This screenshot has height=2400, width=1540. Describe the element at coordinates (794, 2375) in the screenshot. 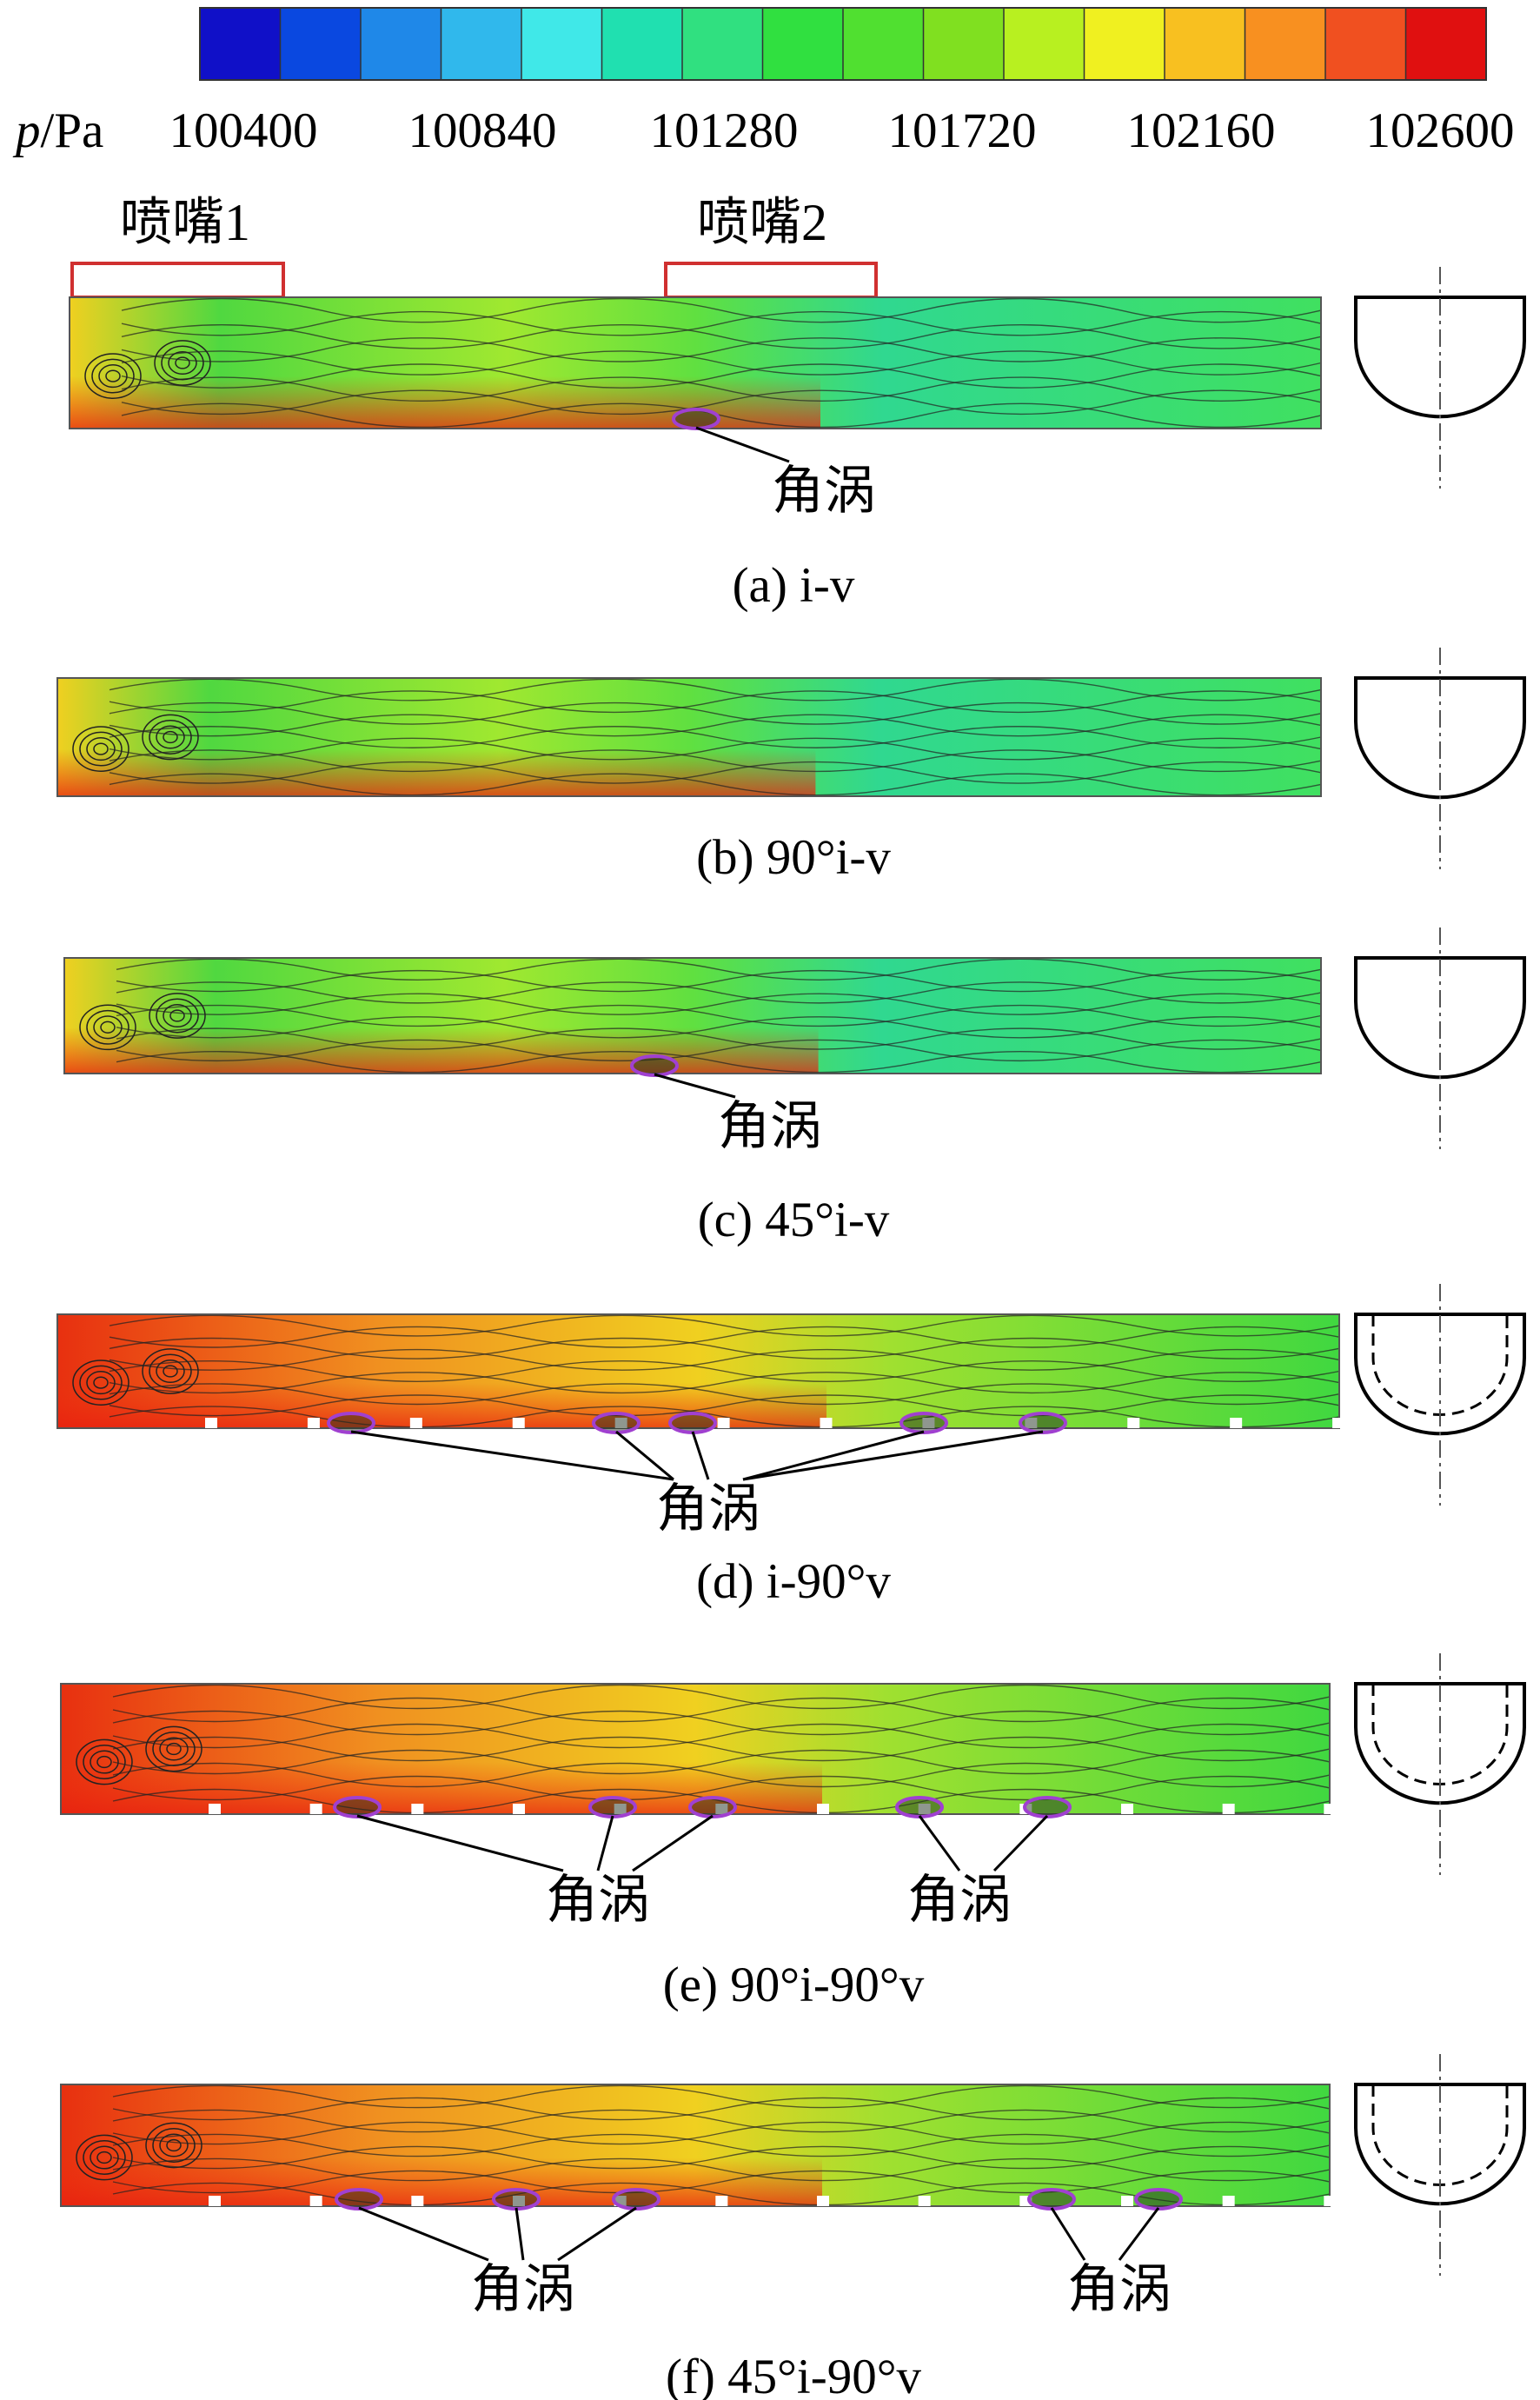

I see `caption: (f) 45°i-90°v` at that location.